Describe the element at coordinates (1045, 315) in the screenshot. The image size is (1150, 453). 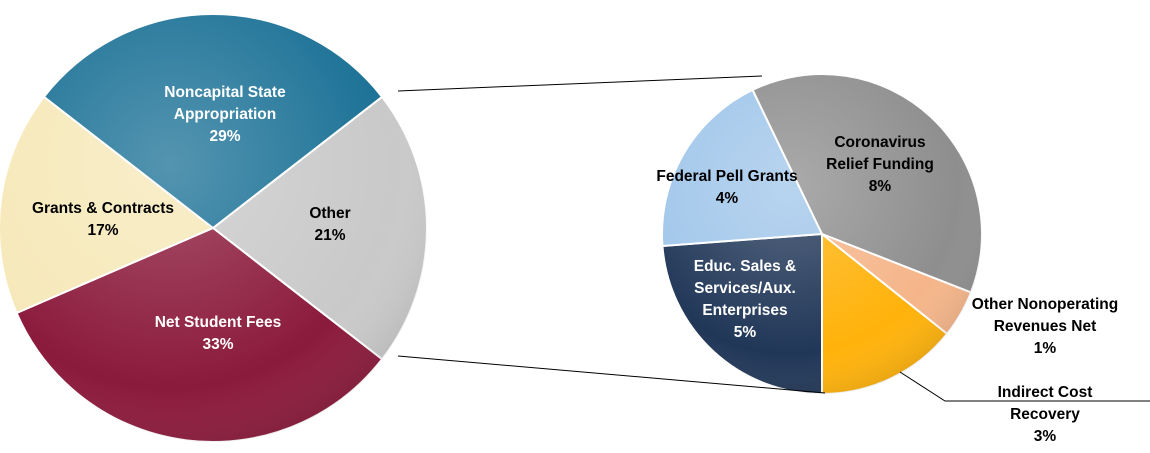
I see `slice-name: Other Nonoperating Revenues Net` at that location.